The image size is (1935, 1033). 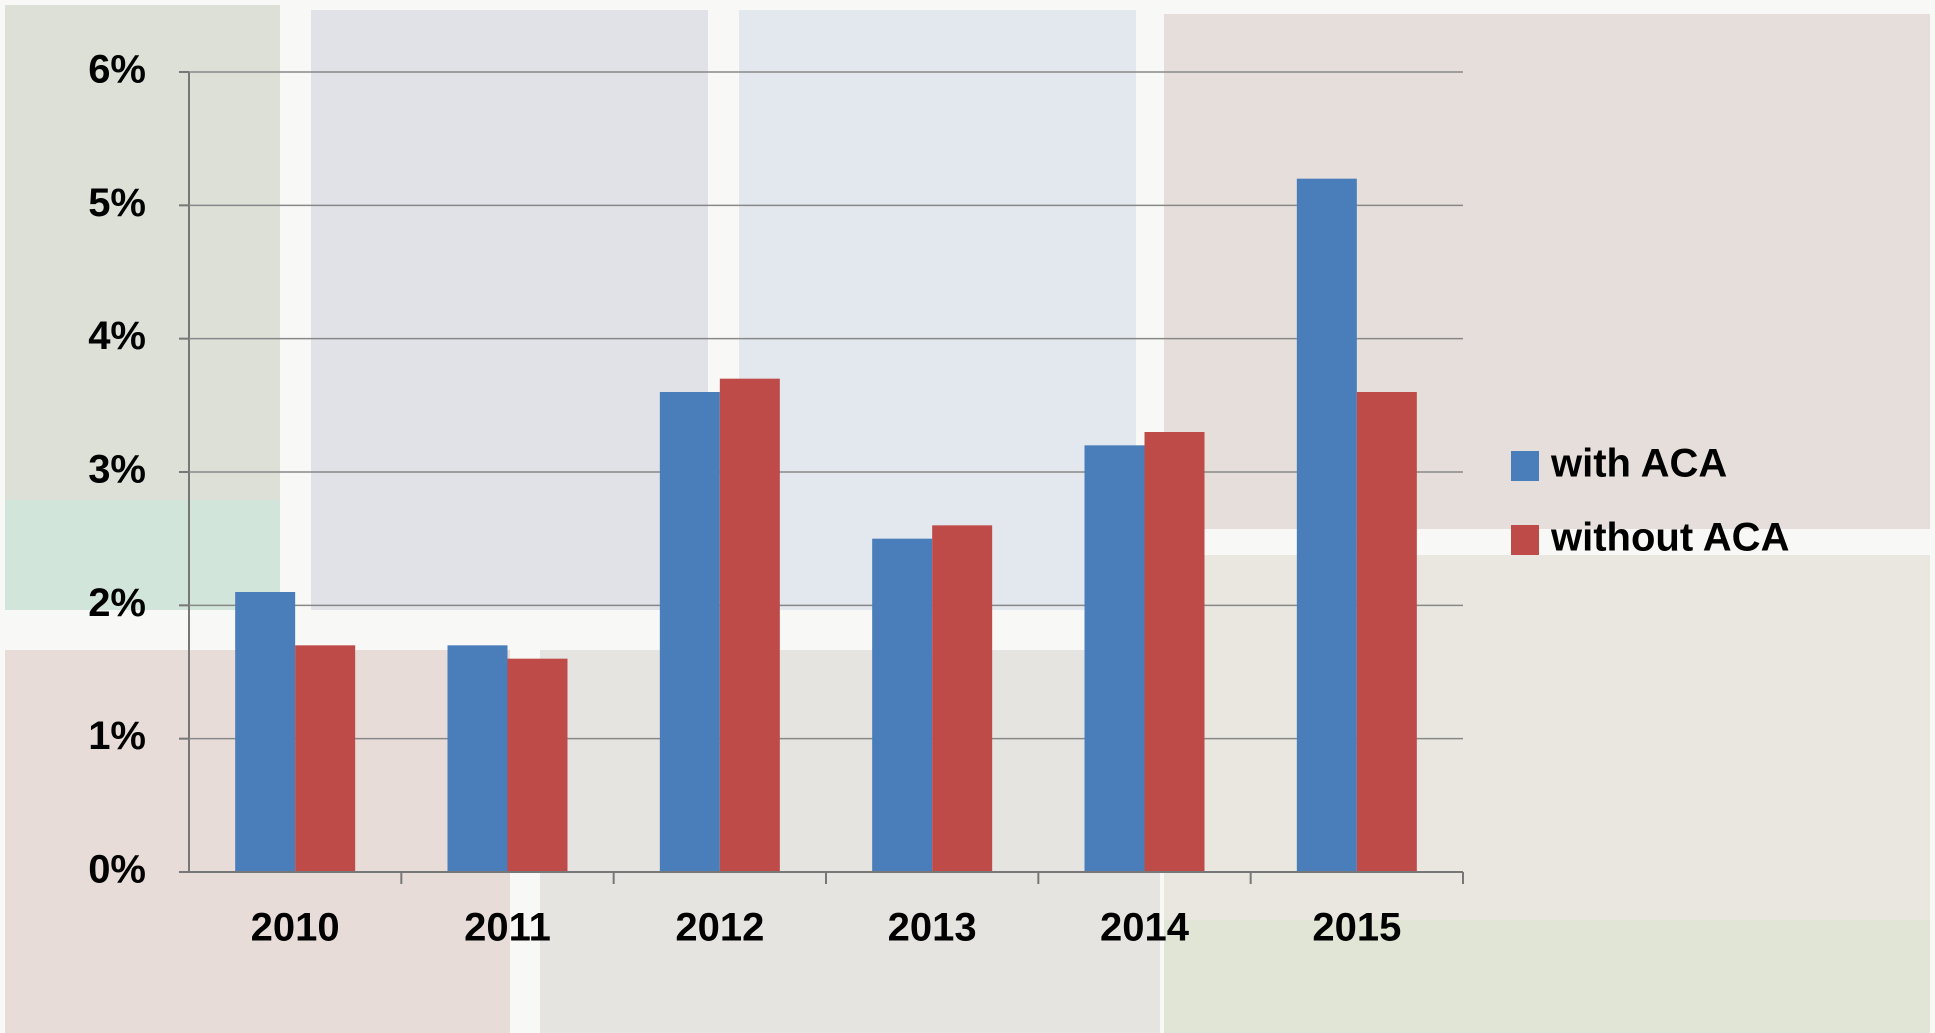 I want to click on legend-label: with ACA, so click(x=1638, y=464).